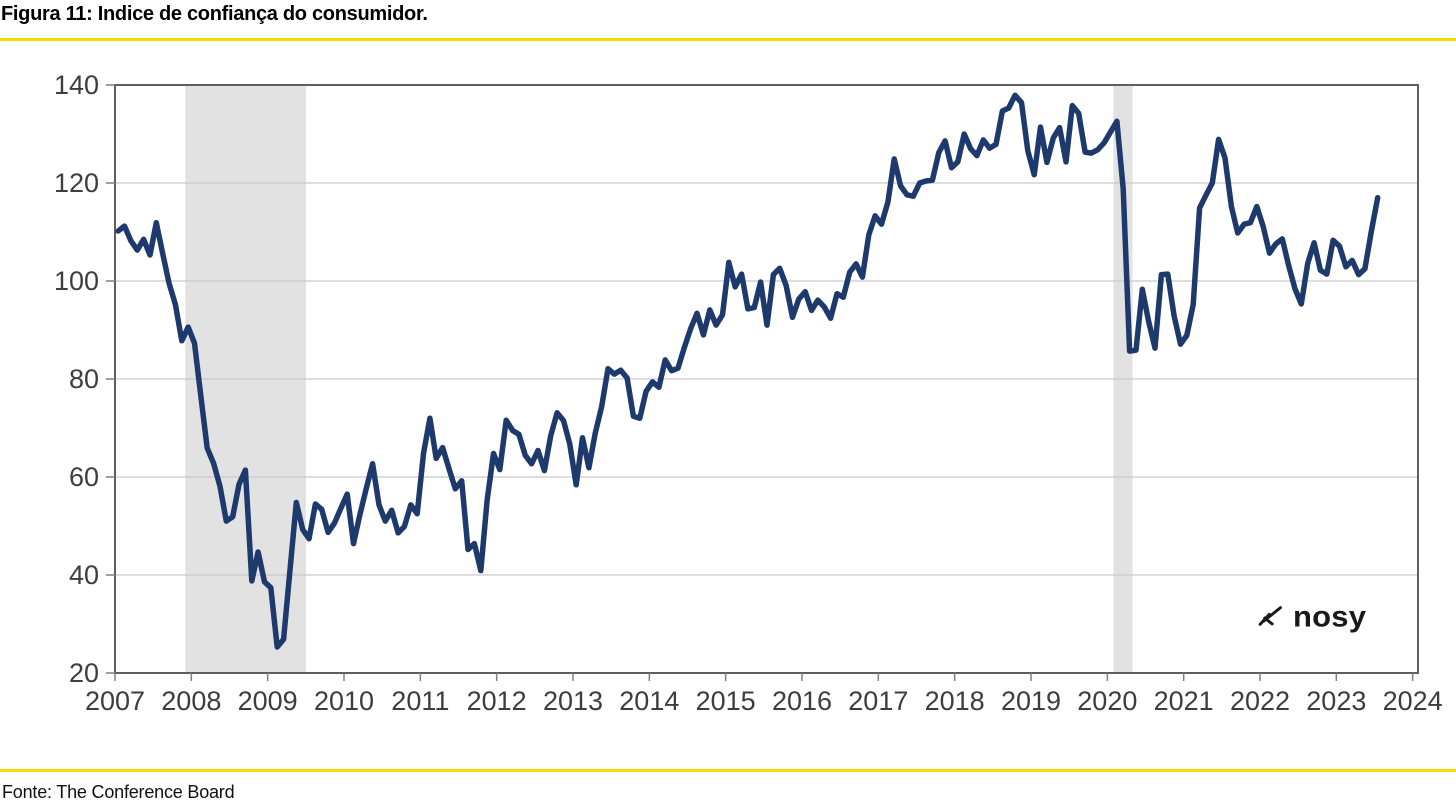 The image size is (1456, 810). What do you see at coordinates (84, 673) in the screenshot?
I see `y-tick-label: 20` at bounding box center [84, 673].